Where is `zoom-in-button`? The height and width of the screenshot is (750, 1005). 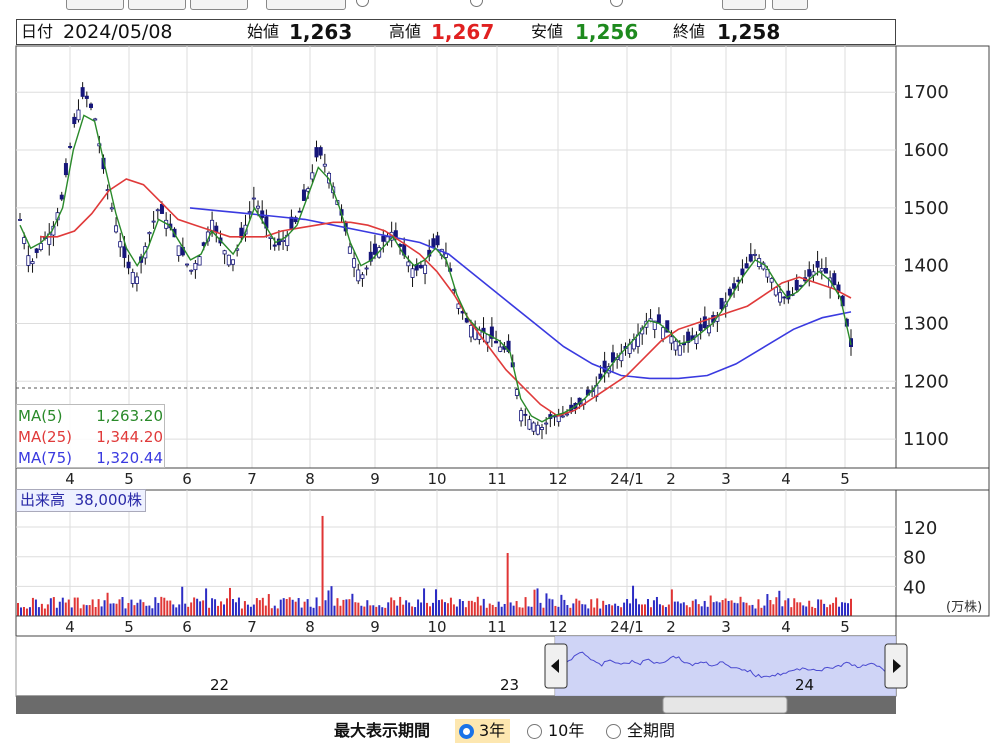 zoom-in-button is located at coordinates (744, 5).